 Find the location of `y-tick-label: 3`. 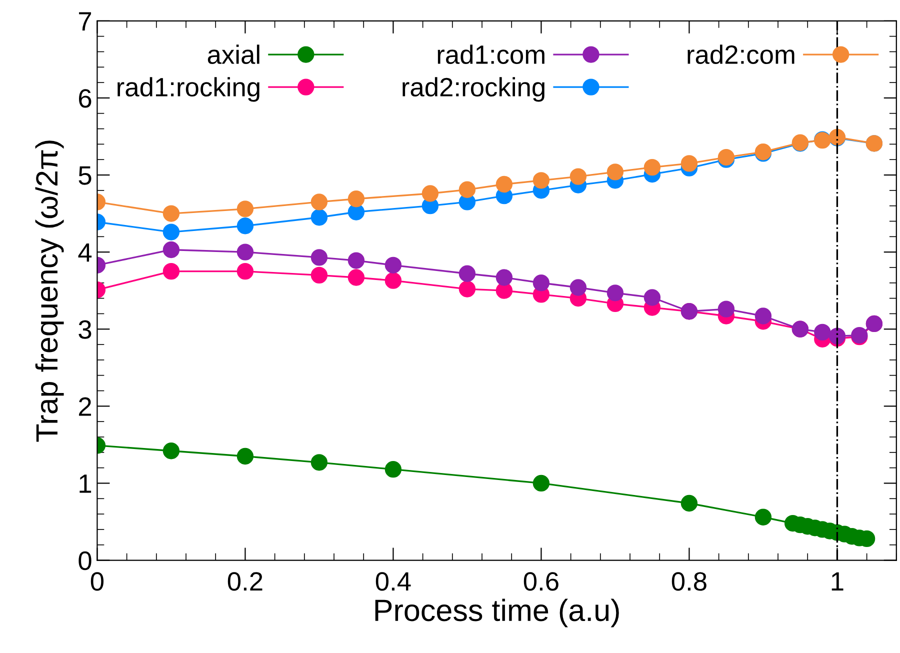

y-tick-label: 3 is located at coordinates (85, 329).